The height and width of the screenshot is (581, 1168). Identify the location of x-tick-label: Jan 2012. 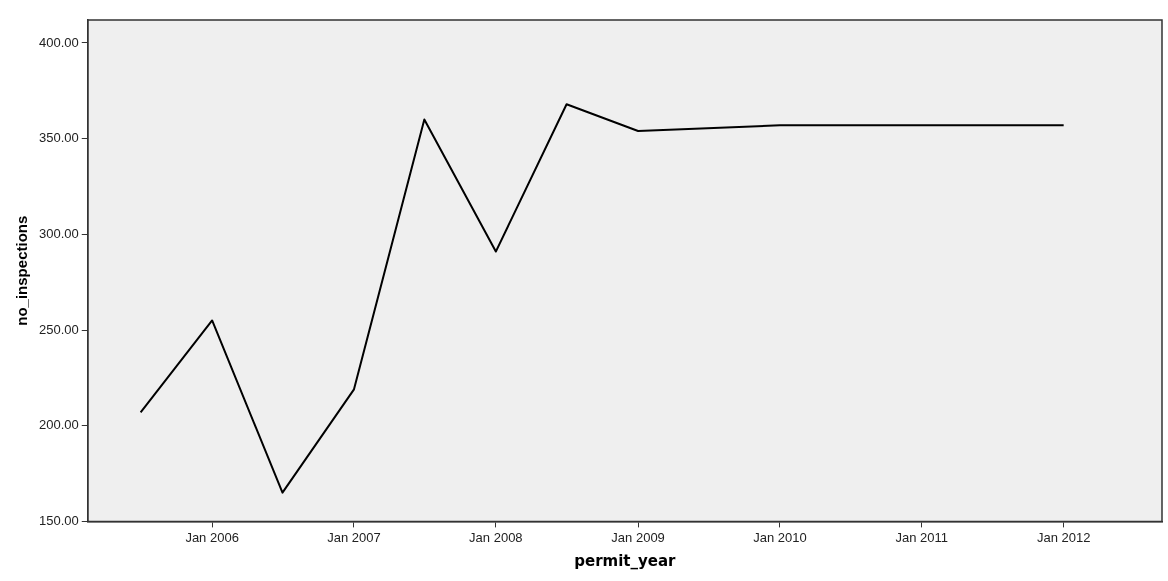
(1063, 537).